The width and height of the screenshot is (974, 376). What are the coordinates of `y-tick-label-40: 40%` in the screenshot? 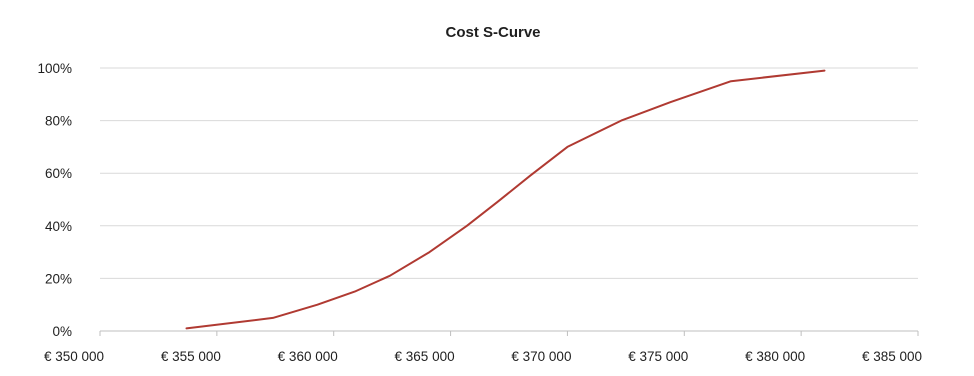 It's located at (58, 226).